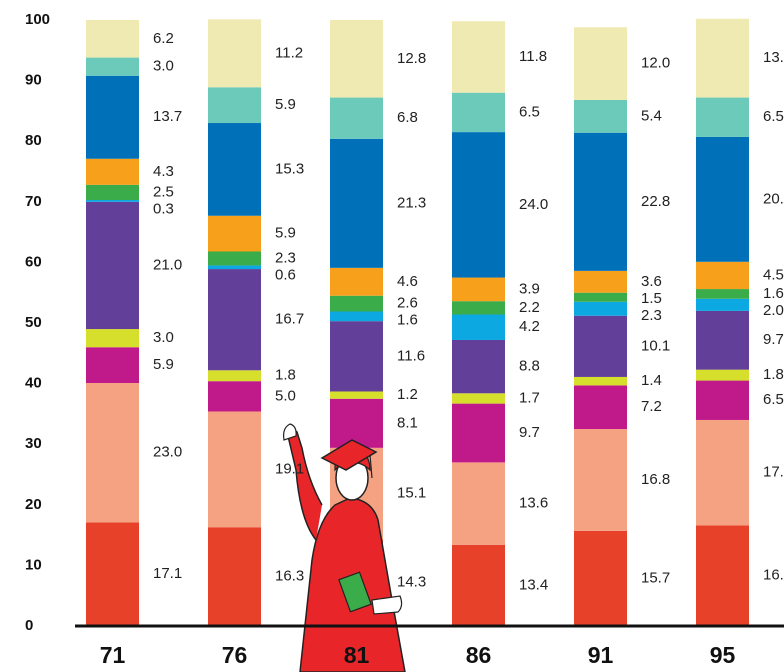 Image resolution: width=784 pixels, height=672 pixels. I want to click on value-label: 19.1, so click(289, 468).